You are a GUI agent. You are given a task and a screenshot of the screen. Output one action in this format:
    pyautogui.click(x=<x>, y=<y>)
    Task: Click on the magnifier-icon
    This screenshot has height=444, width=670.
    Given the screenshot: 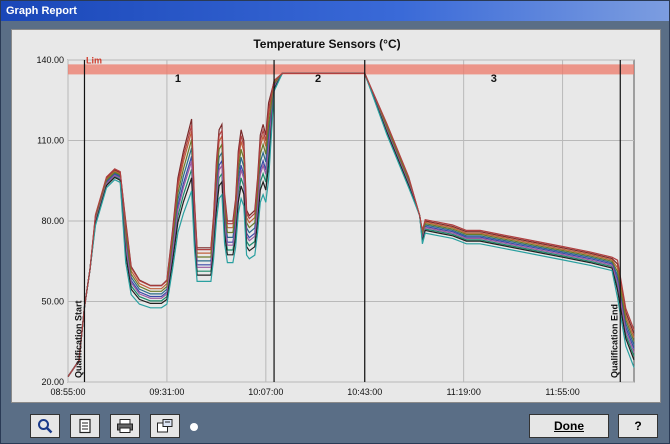 What is the action you would take?
    pyautogui.click(x=45, y=426)
    